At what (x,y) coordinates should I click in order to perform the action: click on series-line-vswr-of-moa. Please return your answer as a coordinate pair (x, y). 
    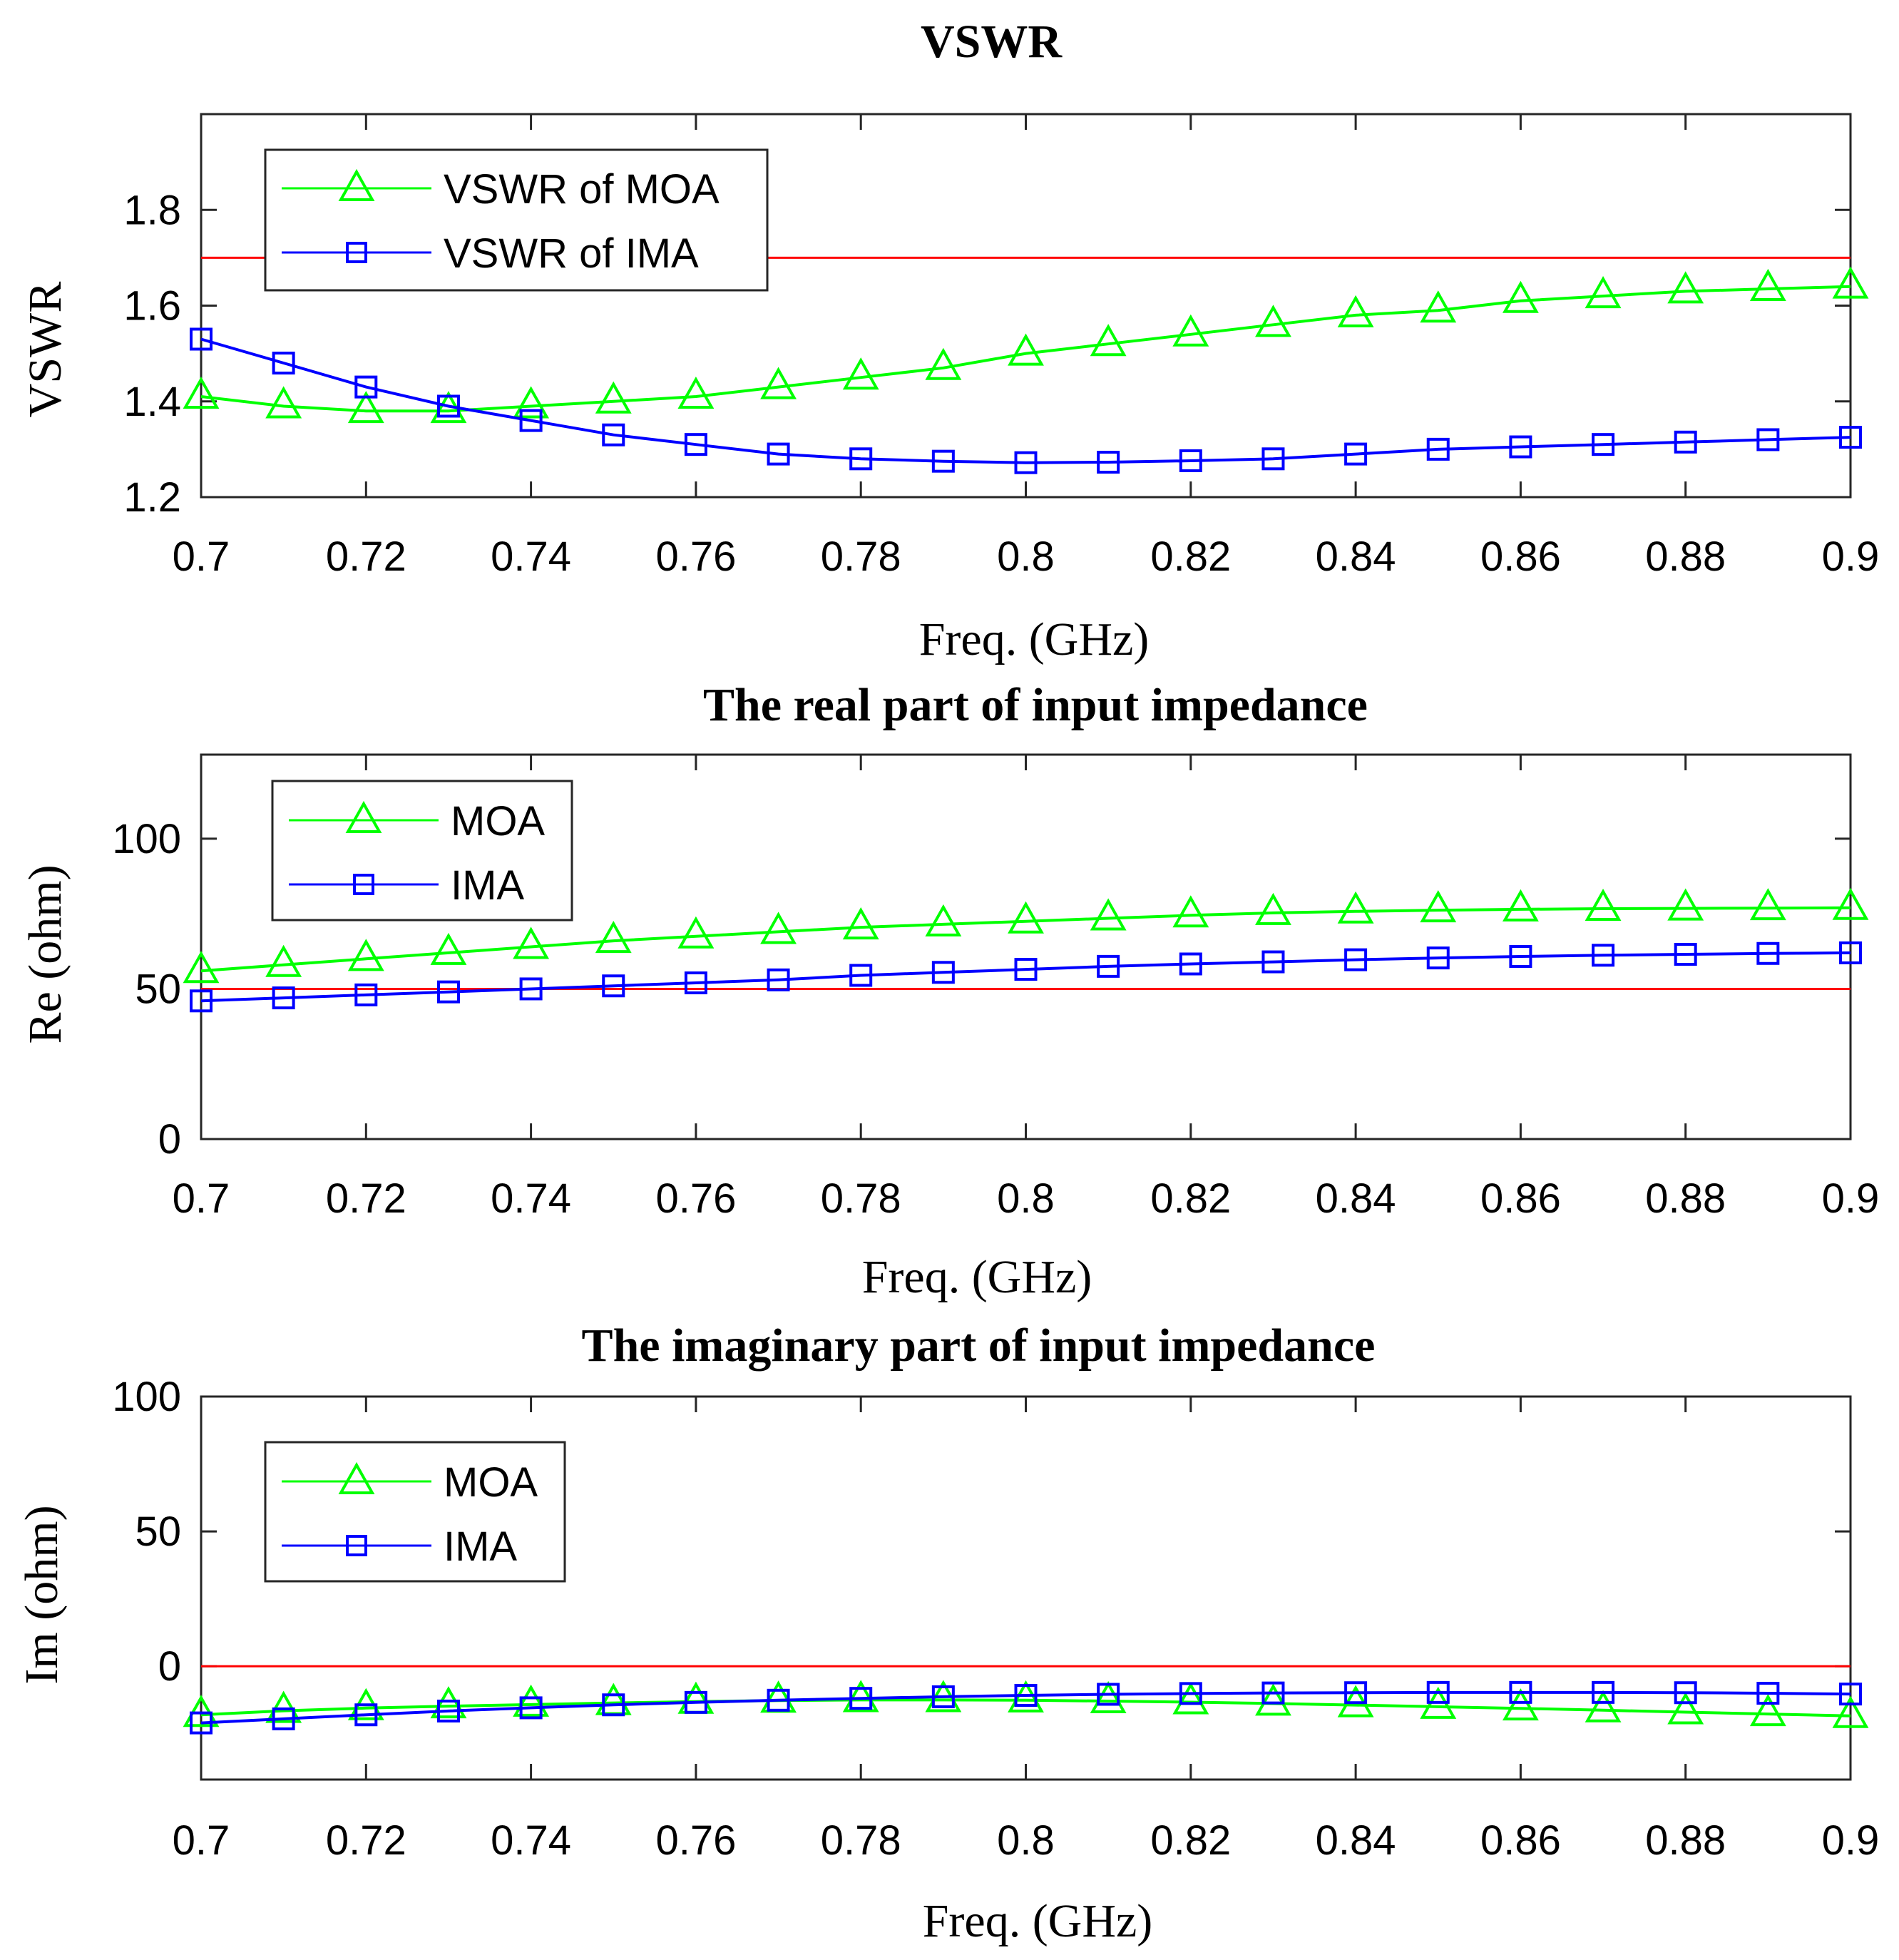
    Looking at the image, I should click on (1025, 349).